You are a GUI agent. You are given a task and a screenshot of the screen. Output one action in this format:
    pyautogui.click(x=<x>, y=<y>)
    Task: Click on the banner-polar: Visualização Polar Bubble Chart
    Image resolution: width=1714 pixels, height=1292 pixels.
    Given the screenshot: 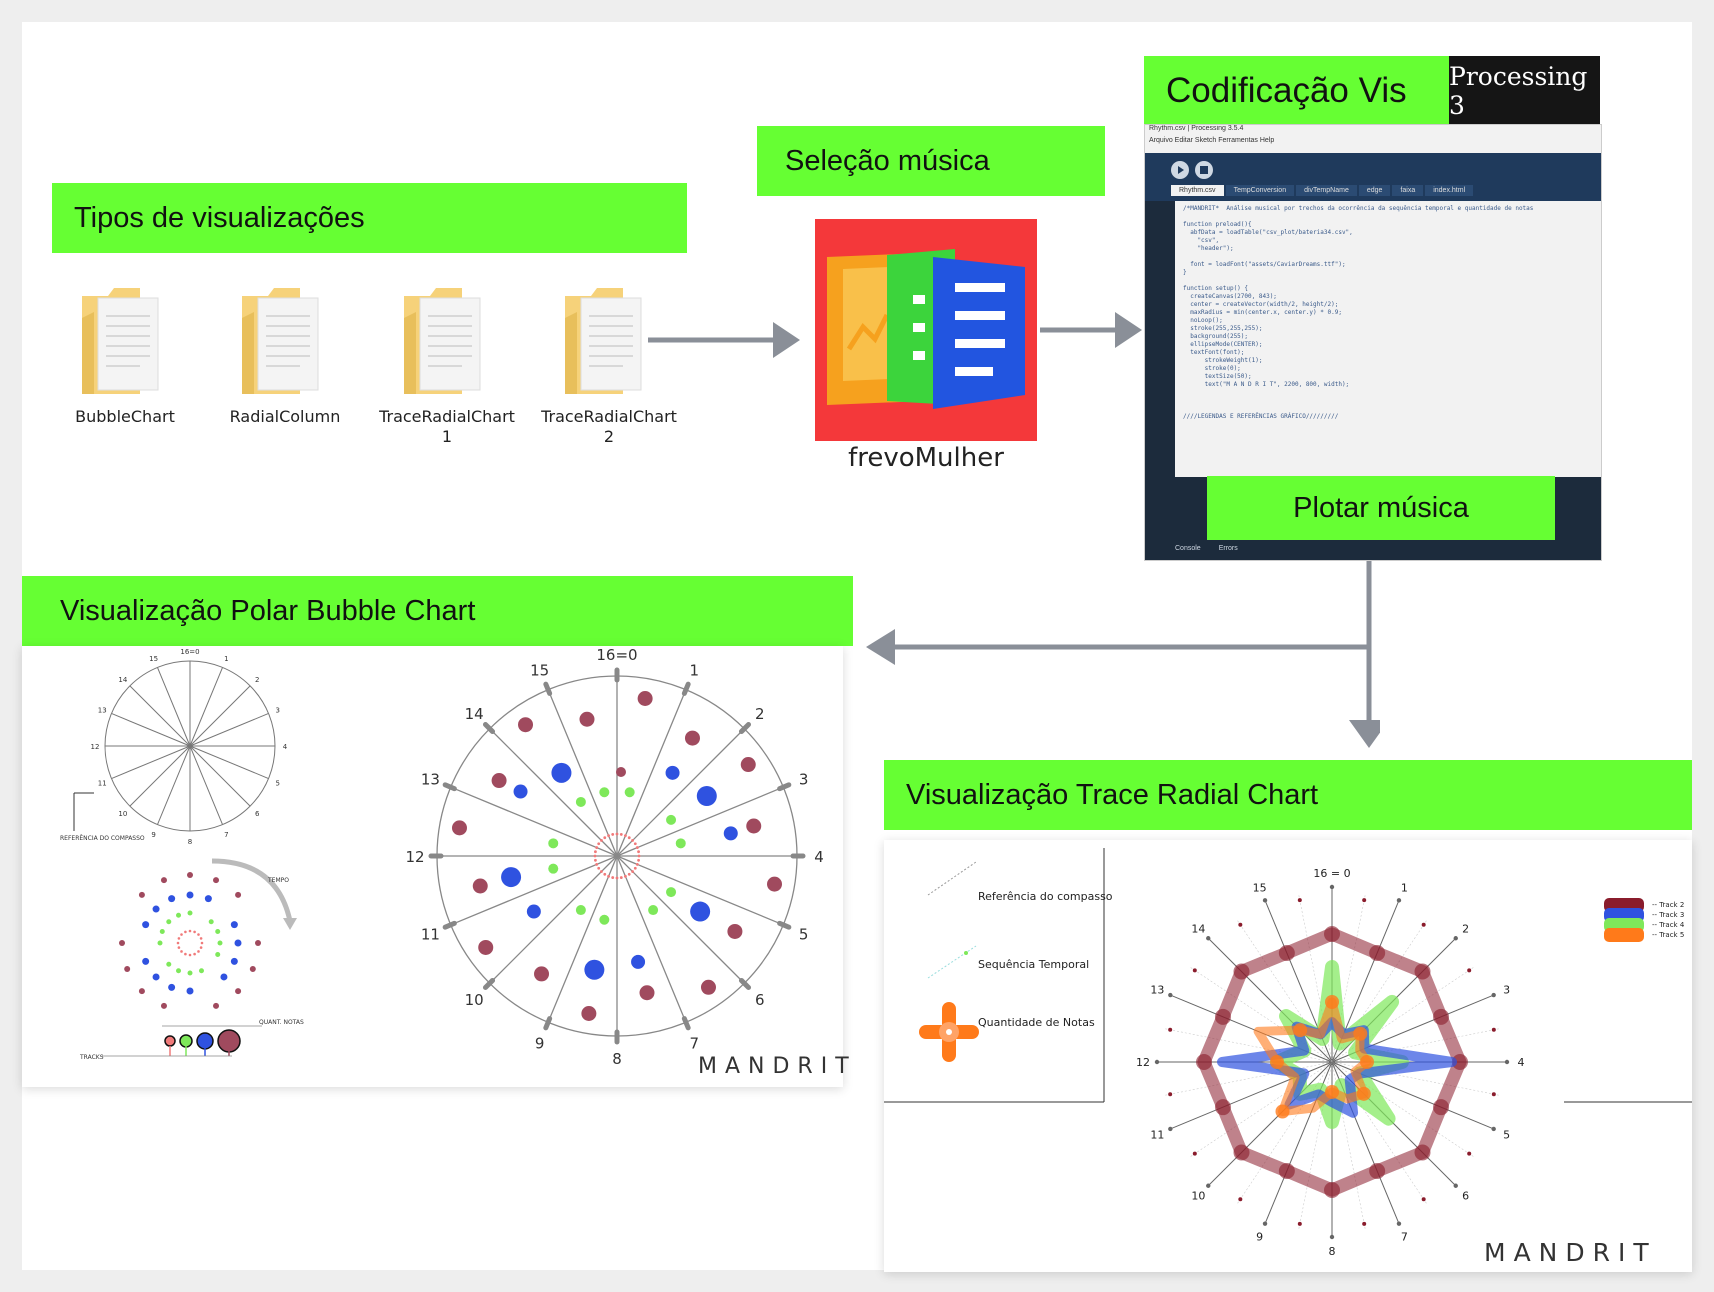 What is the action you would take?
    pyautogui.click(x=437, y=611)
    